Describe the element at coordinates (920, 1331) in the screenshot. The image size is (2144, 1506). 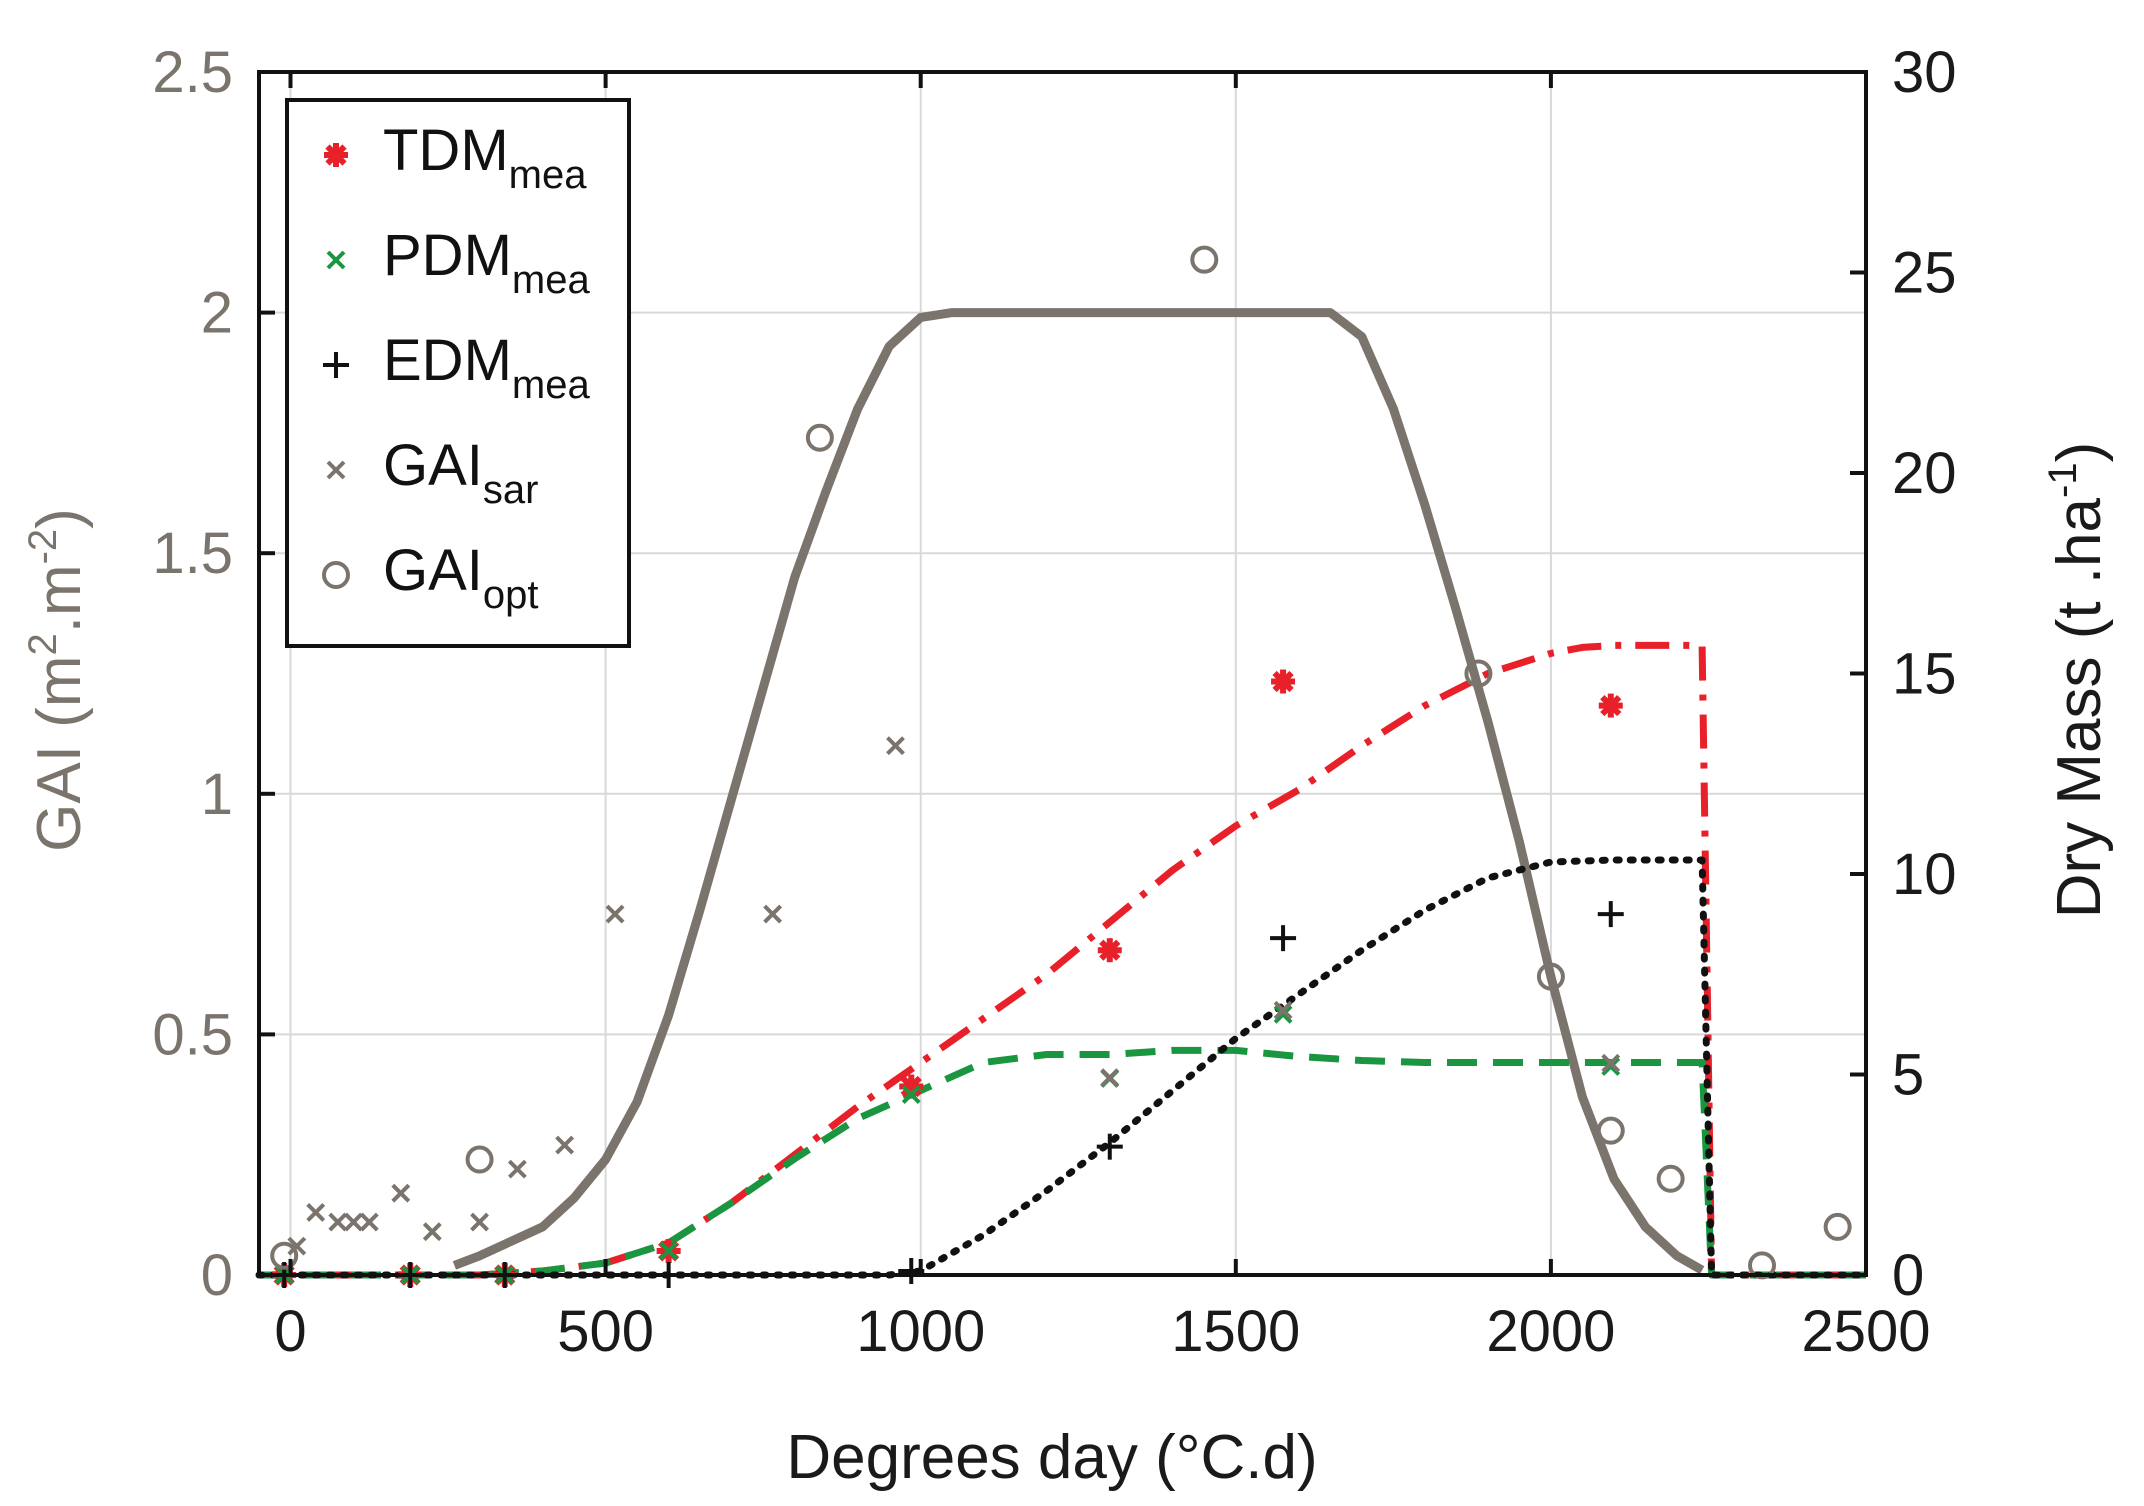
I see `x-tick-label: 1000` at that location.